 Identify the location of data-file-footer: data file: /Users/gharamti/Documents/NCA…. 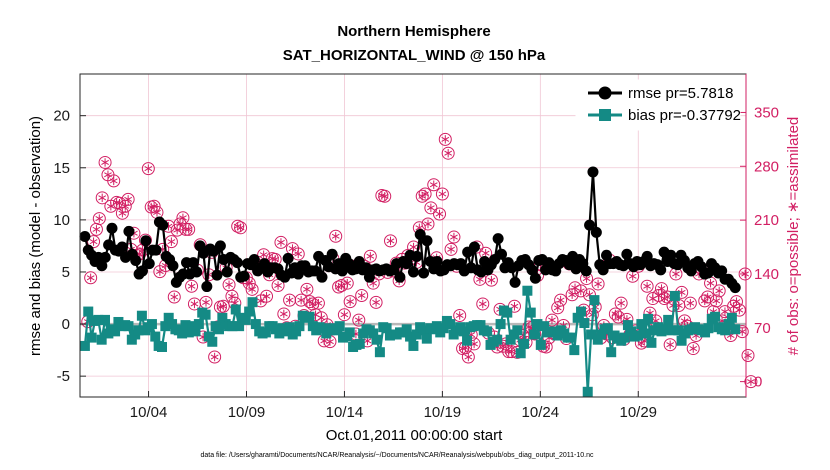
(397, 455).